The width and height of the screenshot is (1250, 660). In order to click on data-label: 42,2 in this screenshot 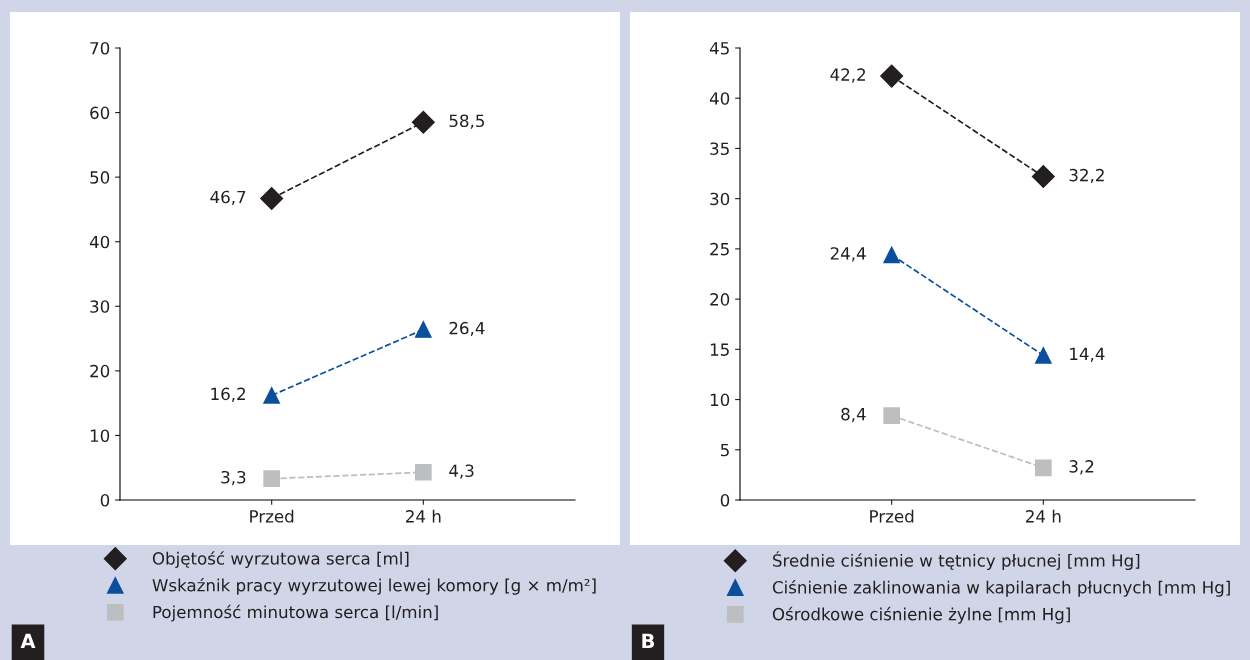, I will do `click(847, 75)`.